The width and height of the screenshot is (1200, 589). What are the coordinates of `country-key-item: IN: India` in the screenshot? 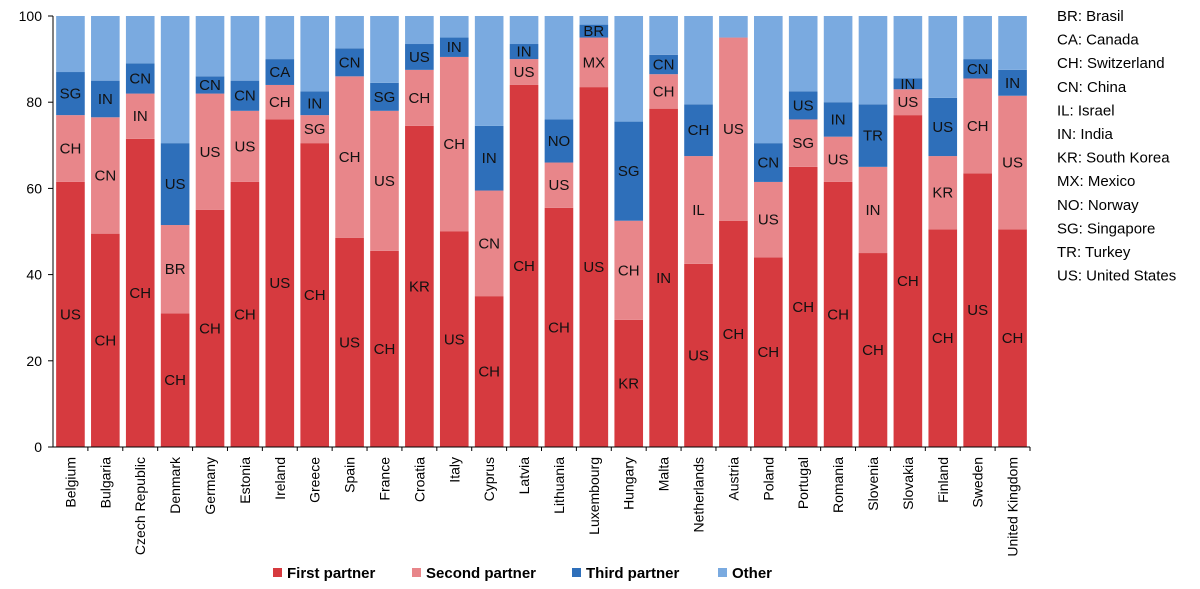 It's located at (1085, 134).